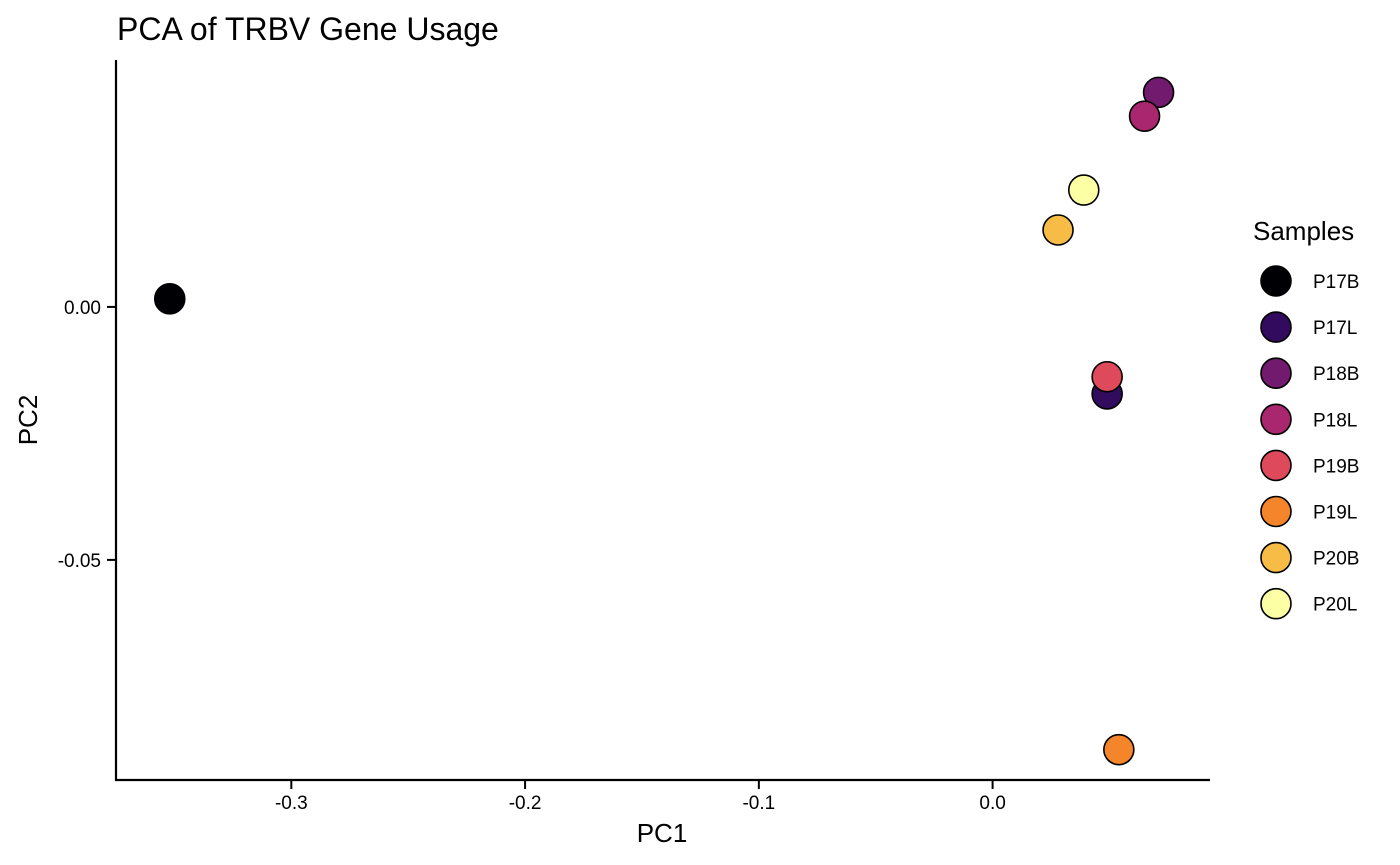  What do you see at coordinates (1335, 420) in the screenshot?
I see `legend-label-p18l: P18L` at bounding box center [1335, 420].